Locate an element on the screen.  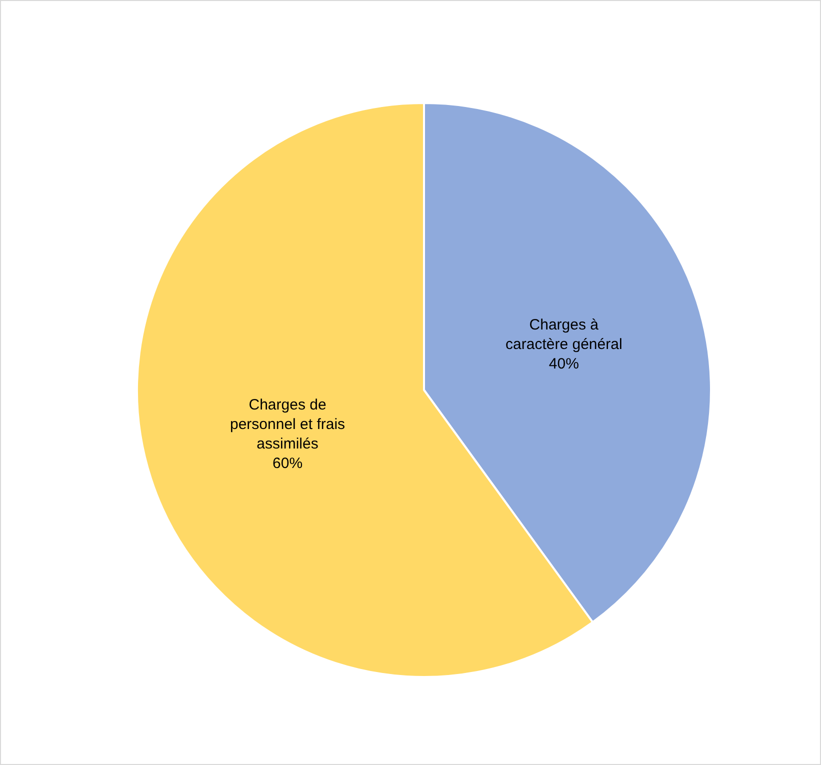
slice-label: Charges de personnel et frais assimilés is located at coordinates (288, 424).